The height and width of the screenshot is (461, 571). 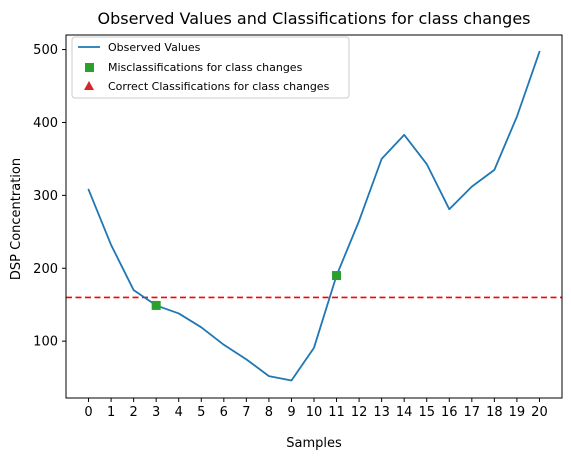 What do you see at coordinates (111, 412) in the screenshot?
I see `x-tick-label: 1` at bounding box center [111, 412].